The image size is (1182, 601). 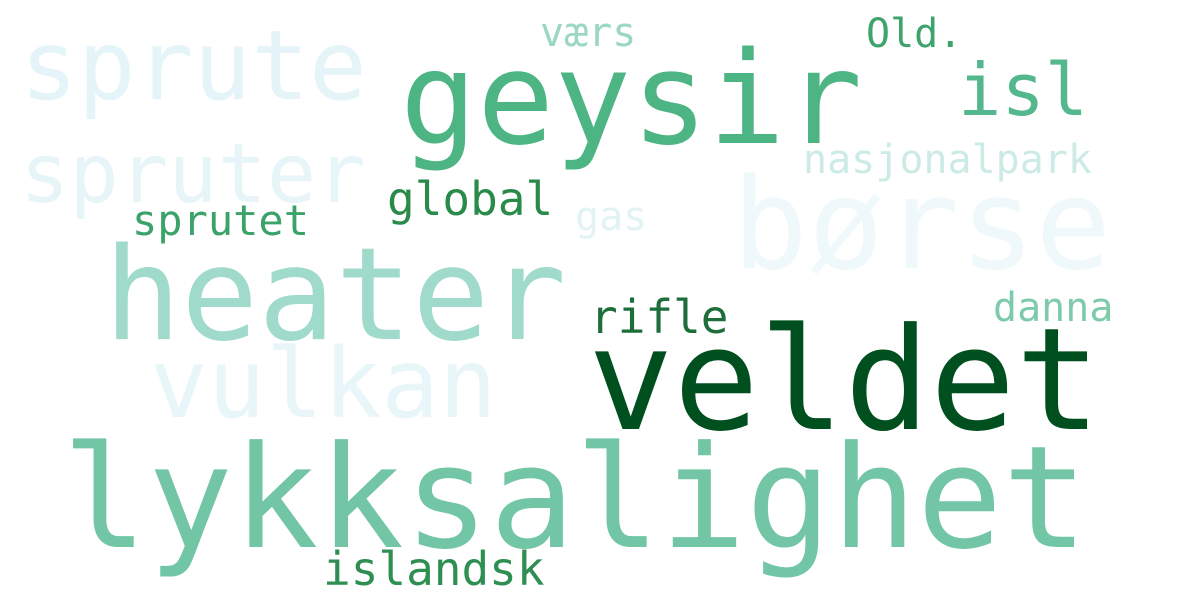 I want to click on word-nasjonalpark: nasjonalpark, so click(x=947, y=160).